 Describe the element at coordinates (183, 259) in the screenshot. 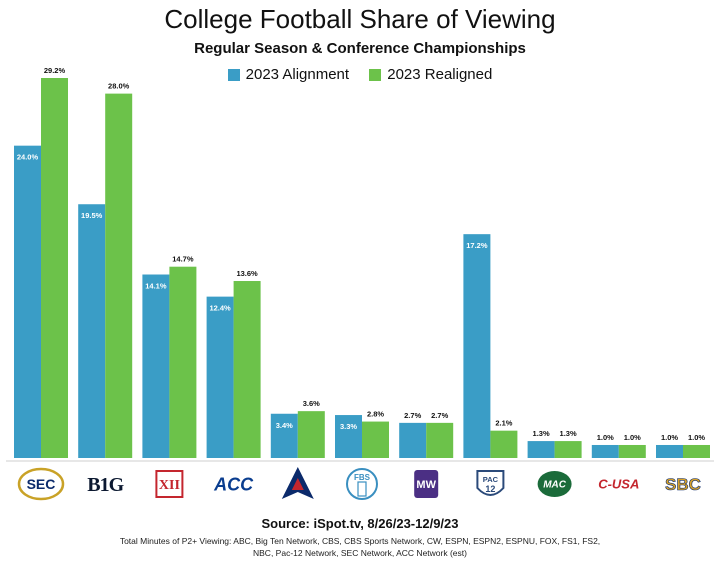

I see `data-label: 14.7%` at that location.